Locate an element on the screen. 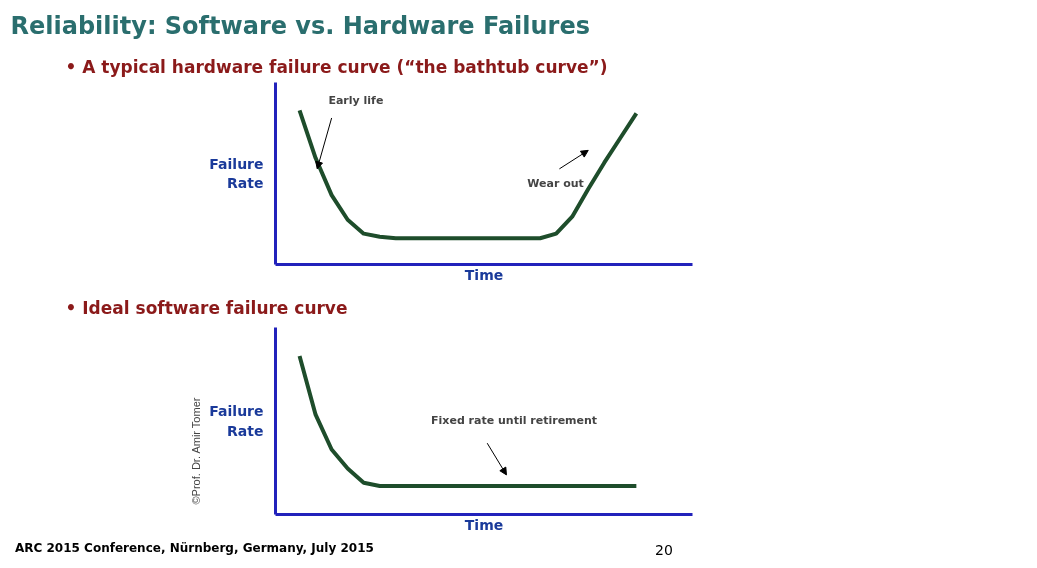 Image resolution: width=1037 pixels, height=568 pixels. annotation: Wear out is located at coordinates (555, 184).